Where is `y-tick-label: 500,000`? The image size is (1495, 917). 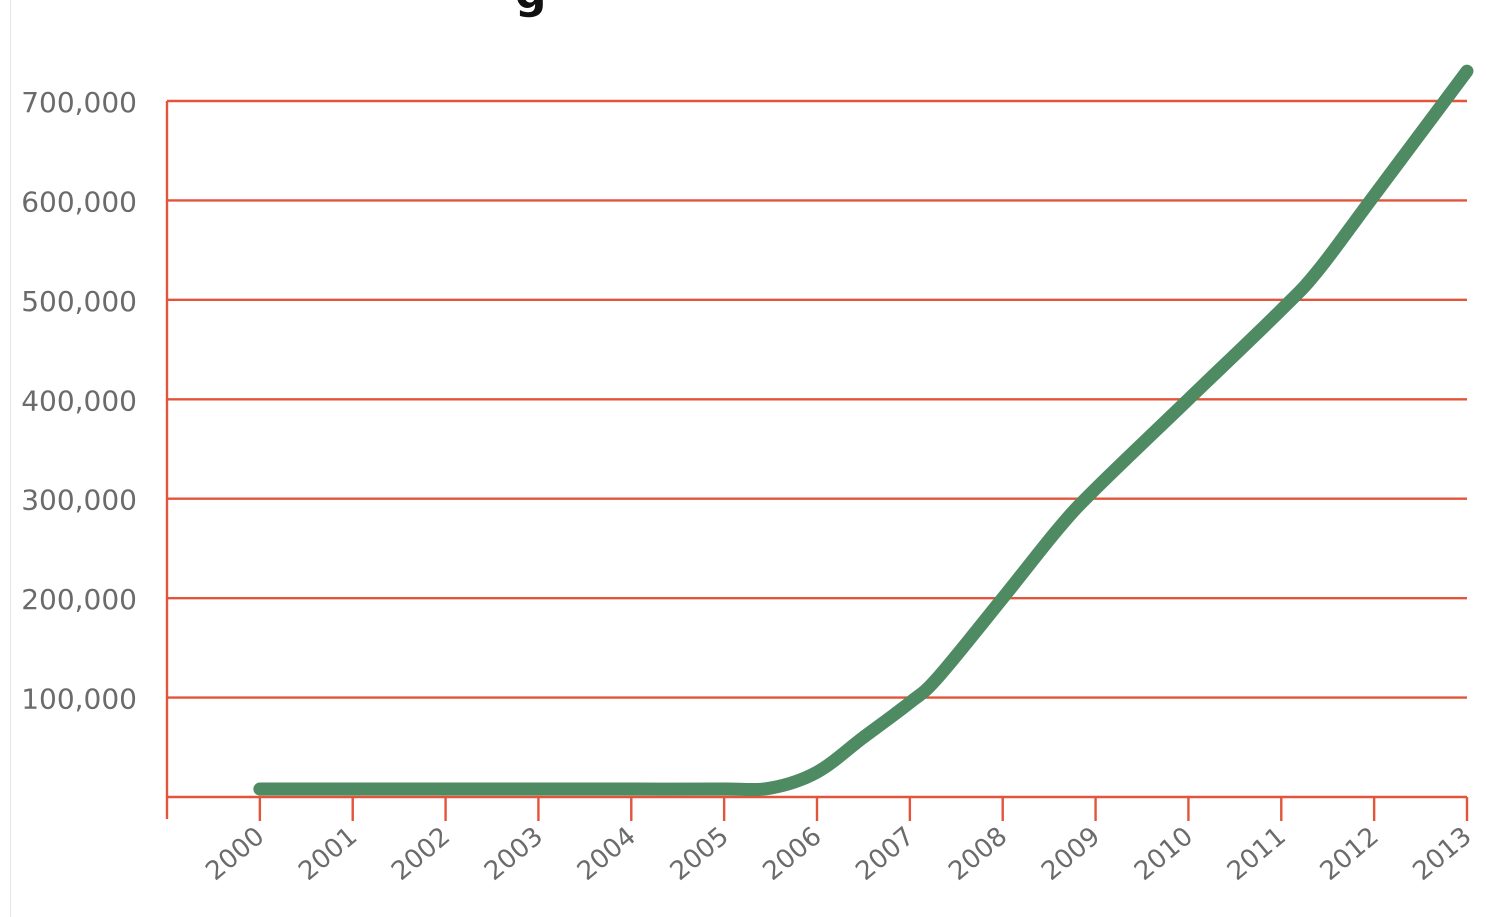
y-tick-label: 500,000 is located at coordinates (79, 301).